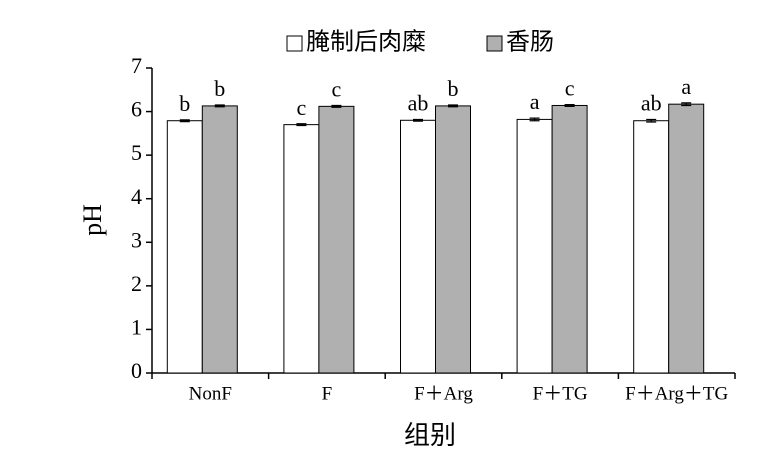  What do you see at coordinates (136, 239) in the screenshot?
I see `y-tick-label: 3` at bounding box center [136, 239].